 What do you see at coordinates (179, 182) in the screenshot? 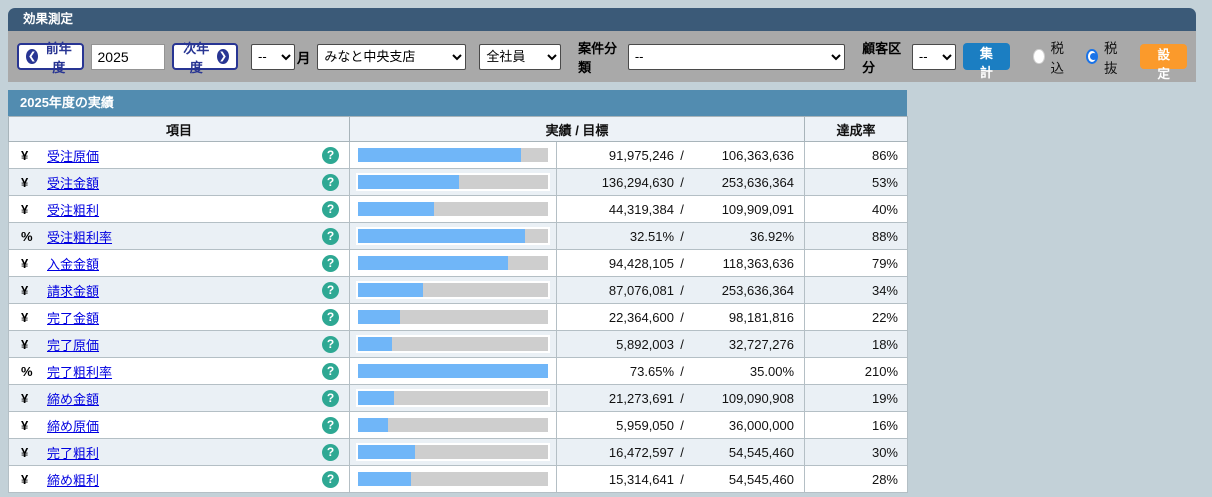
I see `item-cell: ¥ 受注金額 ?` at bounding box center [179, 182].